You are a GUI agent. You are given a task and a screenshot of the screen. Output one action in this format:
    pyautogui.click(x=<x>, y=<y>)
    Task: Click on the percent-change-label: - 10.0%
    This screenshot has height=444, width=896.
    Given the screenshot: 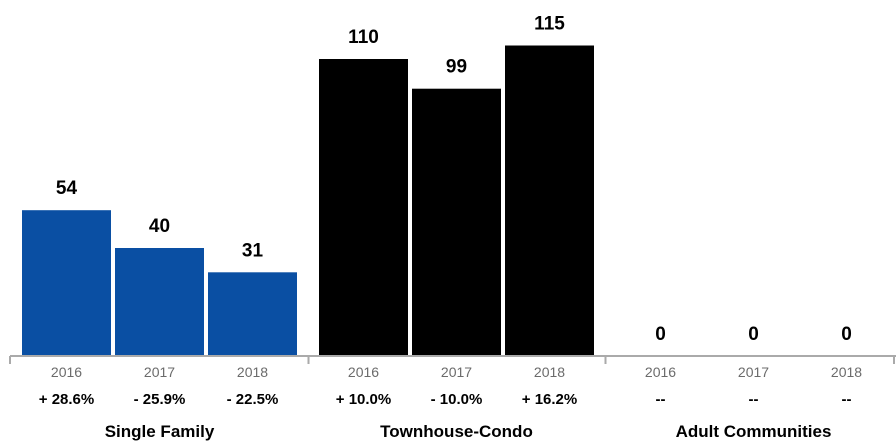 What is the action you would take?
    pyautogui.click(x=457, y=399)
    